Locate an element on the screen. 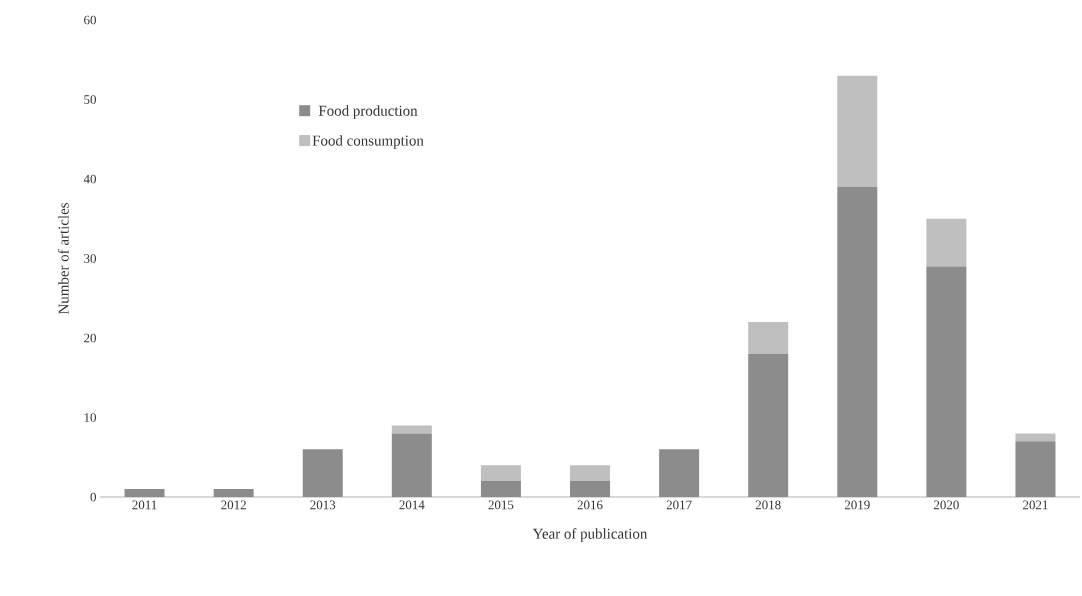 The height and width of the screenshot is (596, 1082). y-tick-label: 40 is located at coordinates (89, 179).